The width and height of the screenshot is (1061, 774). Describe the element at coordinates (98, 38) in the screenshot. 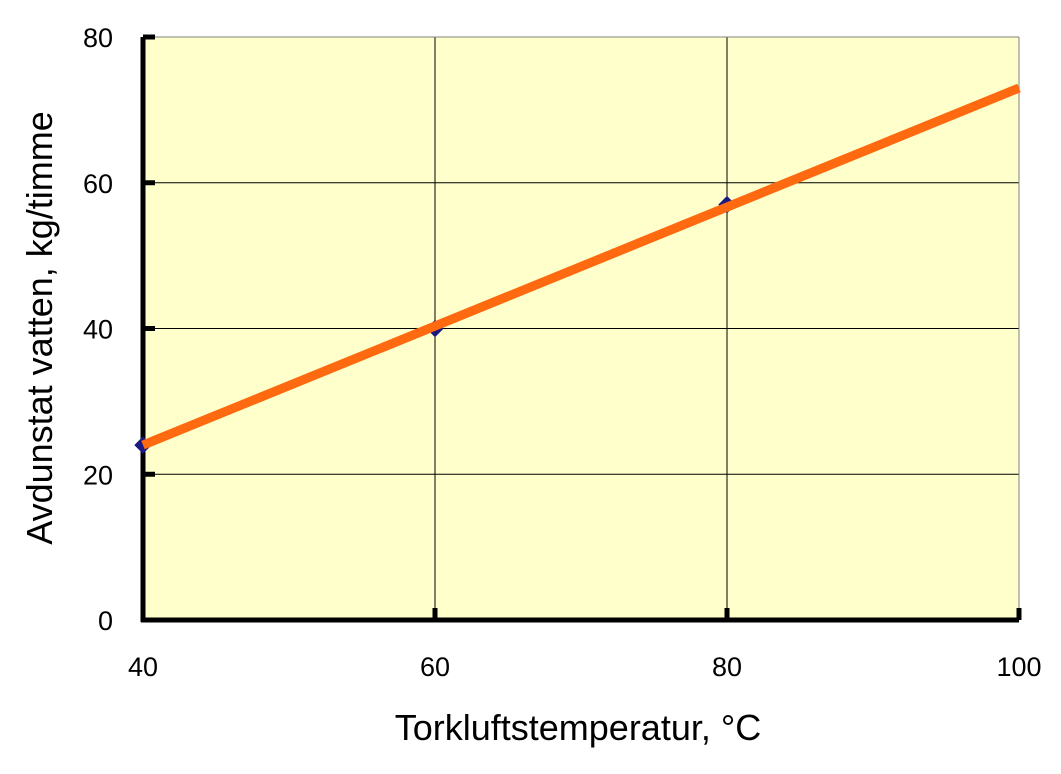

I see `y-tick-label: 80` at that location.